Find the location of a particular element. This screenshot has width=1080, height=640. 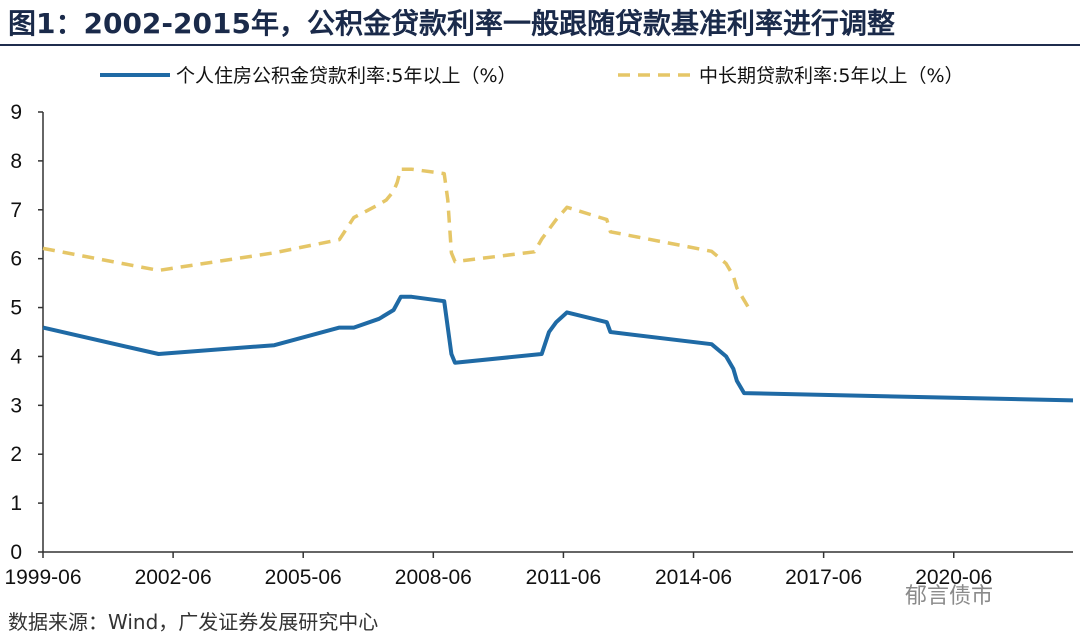

x-tick-label: 1999-06 is located at coordinates (42, 577).